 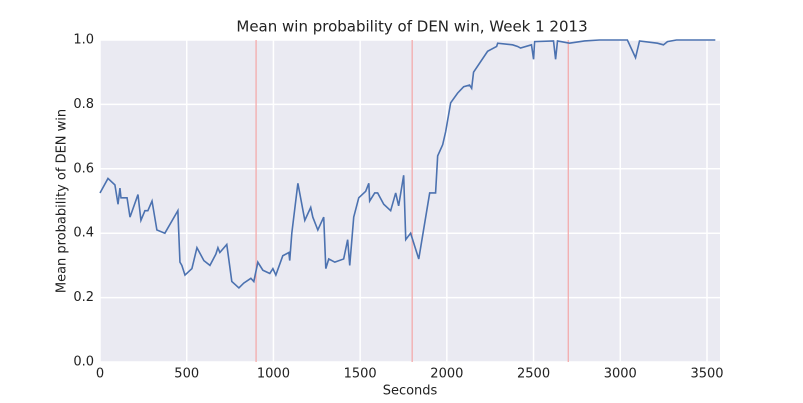 What do you see at coordinates (706, 374) in the screenshot?
I see `x-tick-label: 3500` at bounding box center [706, 374].